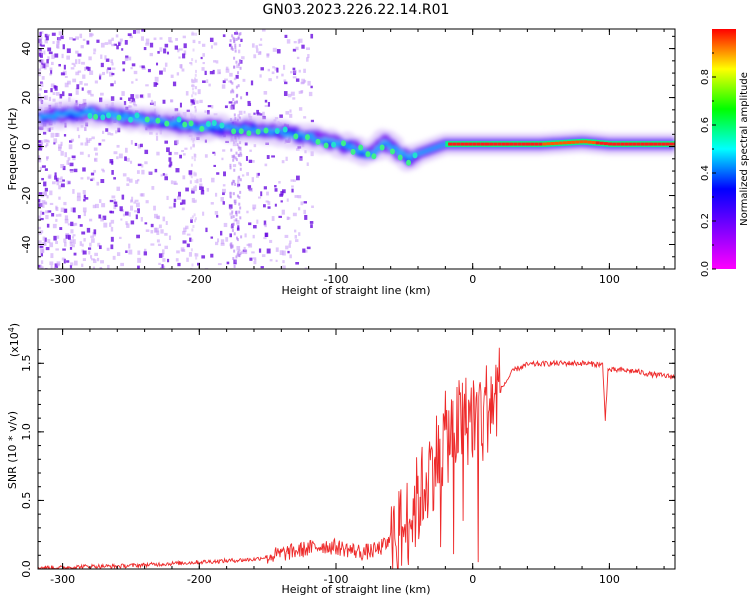  I want to click on spectrogram-x-tick-label: -300, so click(62, 279).